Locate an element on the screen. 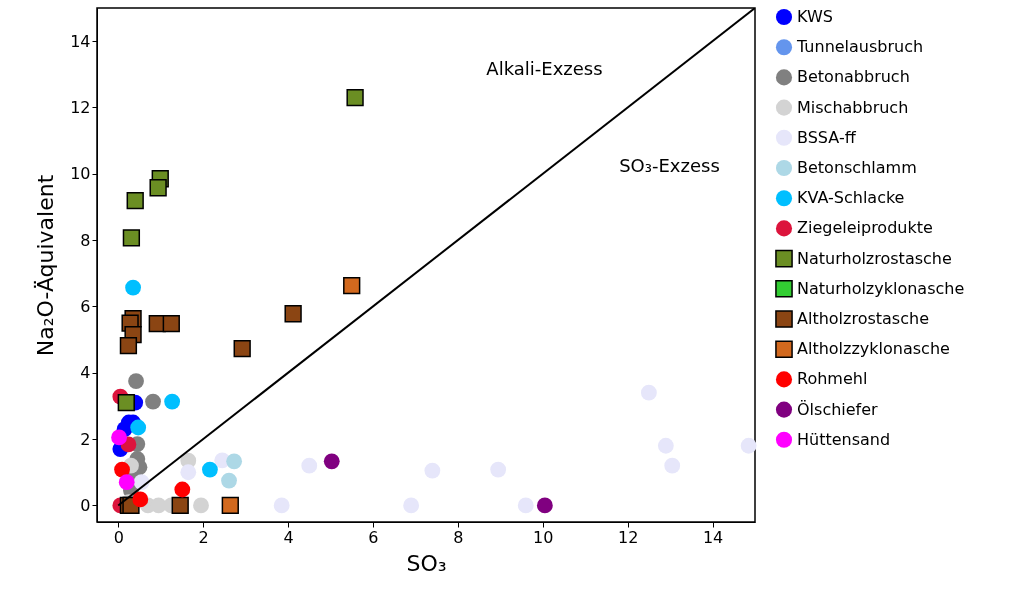 The image size is (1026, 598). legend-label: Ölschiefer is located at coordinates (838, 409).